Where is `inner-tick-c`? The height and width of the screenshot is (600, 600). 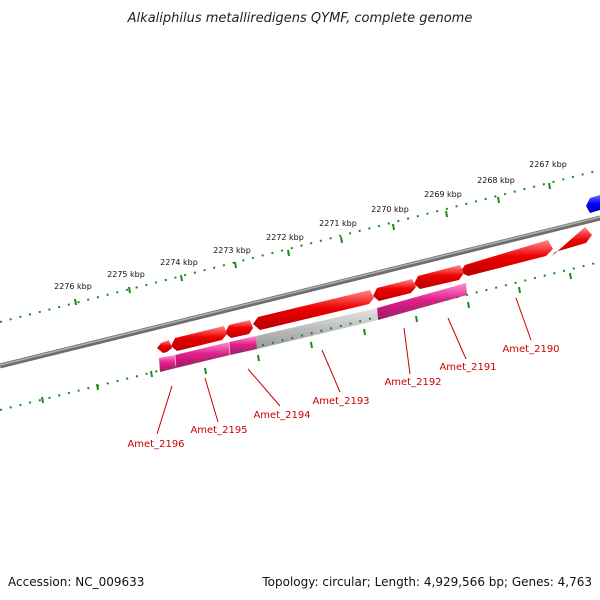 inner-tick-c is located at coordinates (151, 374).